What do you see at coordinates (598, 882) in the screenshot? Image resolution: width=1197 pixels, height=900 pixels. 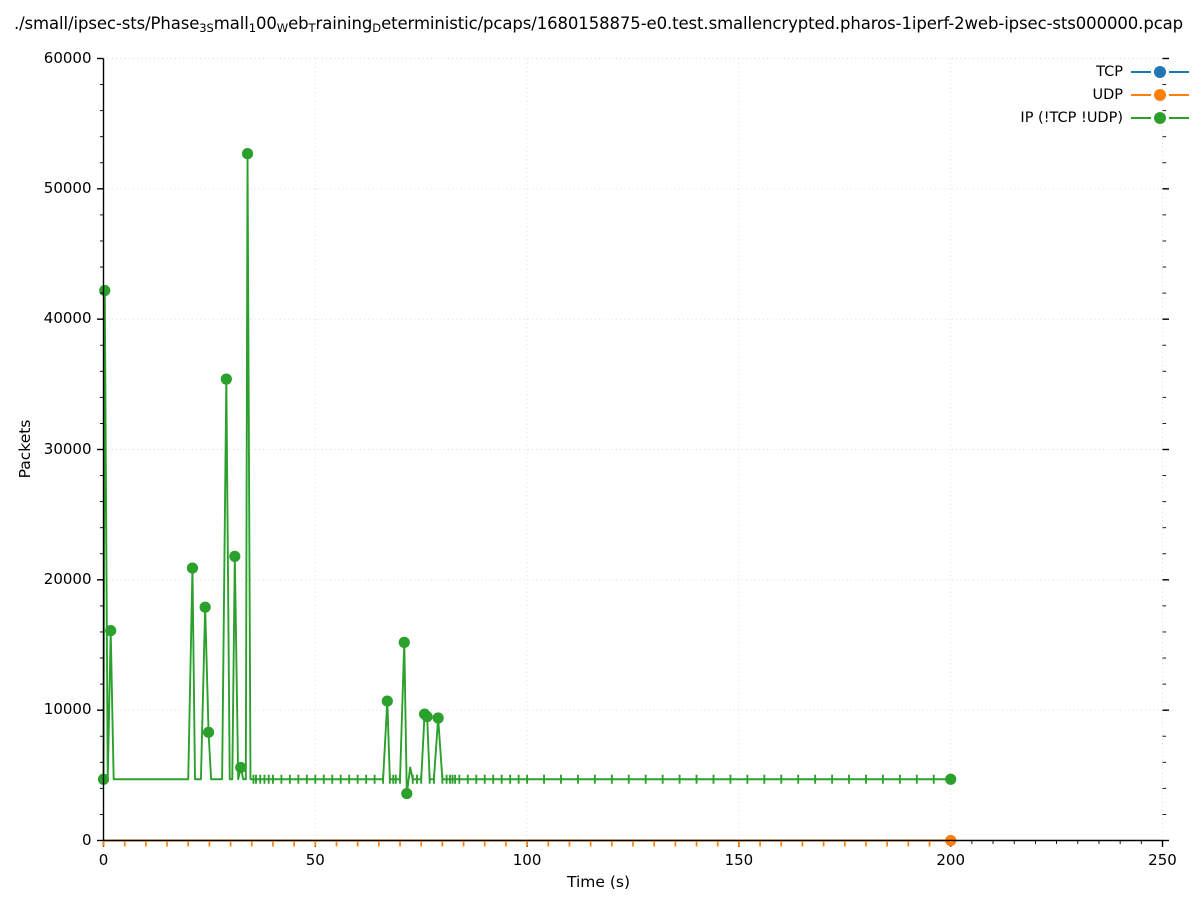 I see `x-axis-label: Time (s)` at bounding box center [598, 882].